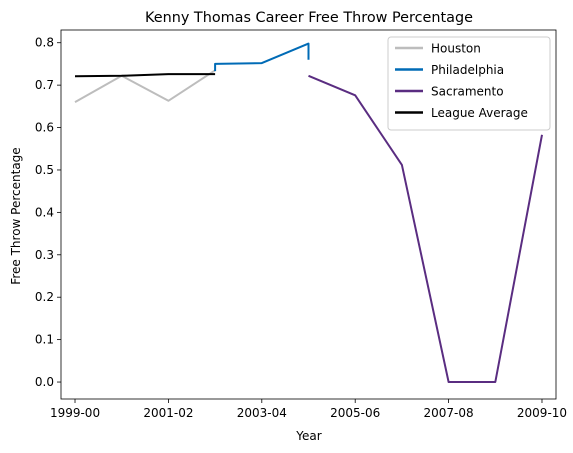 The image size is (573, 453). I want to click on y-tick-label: 0.8, so click(44, 43).